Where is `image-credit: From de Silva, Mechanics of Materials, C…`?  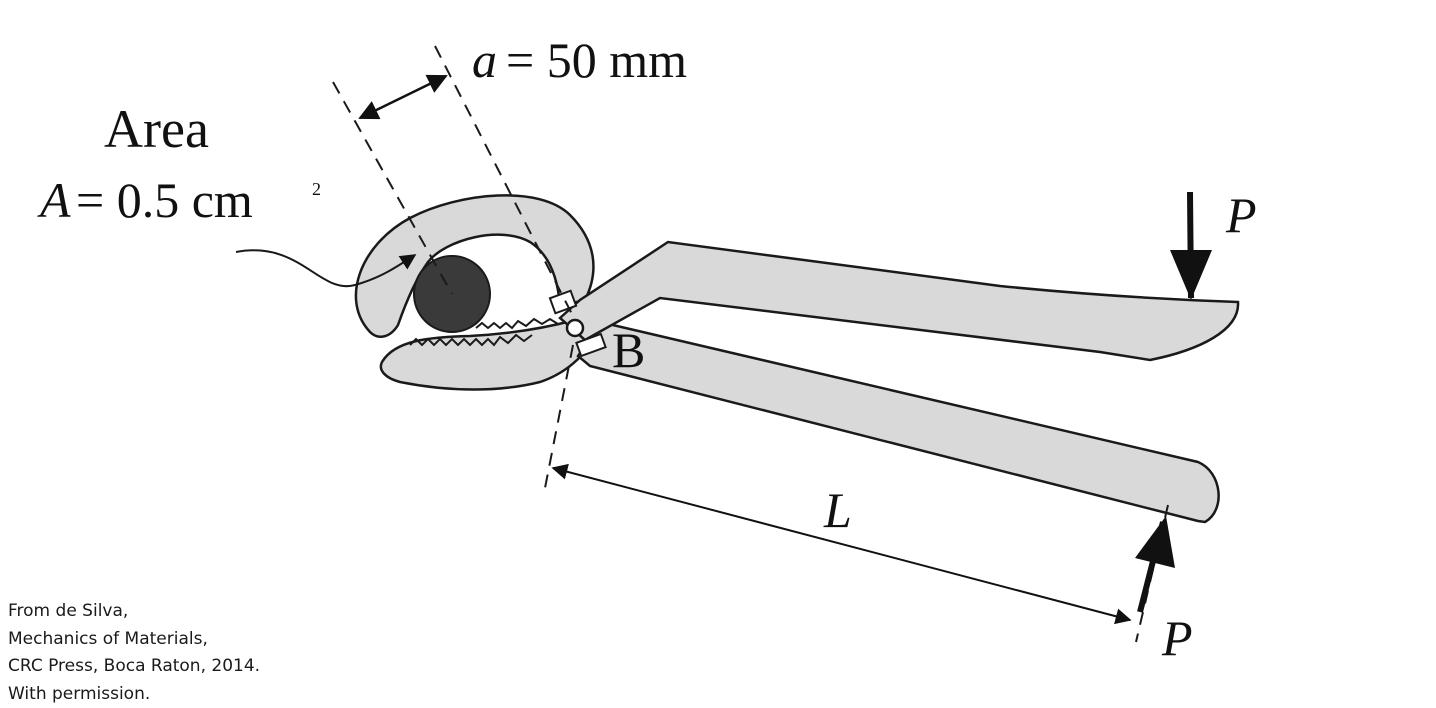 image-credit: From de Silva, Mechanics of Materials, C… is located at coordinates (134, 653).